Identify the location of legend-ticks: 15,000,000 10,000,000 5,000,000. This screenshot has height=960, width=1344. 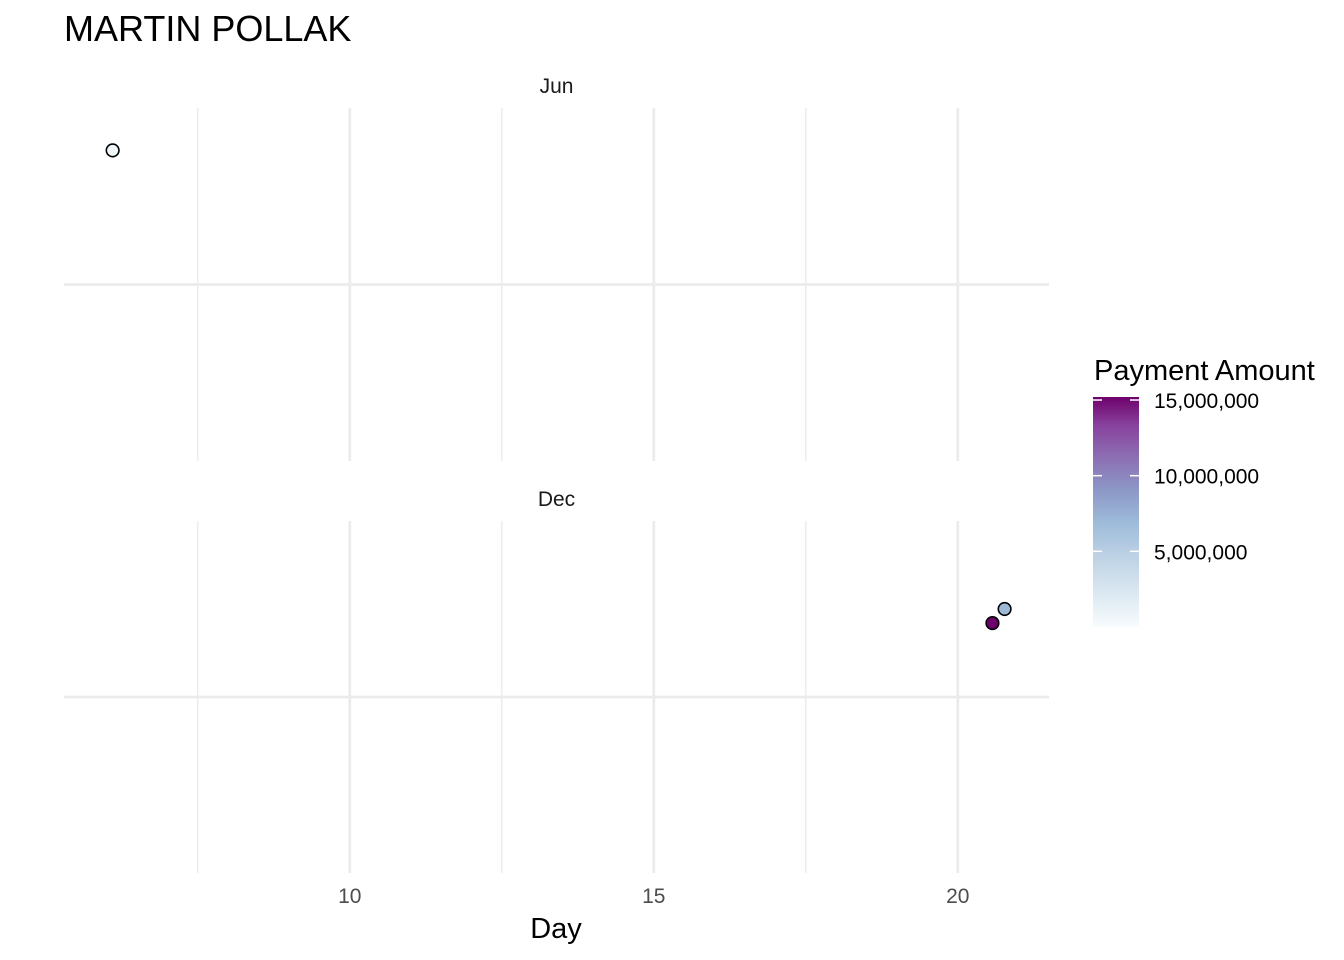
(1176, 477).